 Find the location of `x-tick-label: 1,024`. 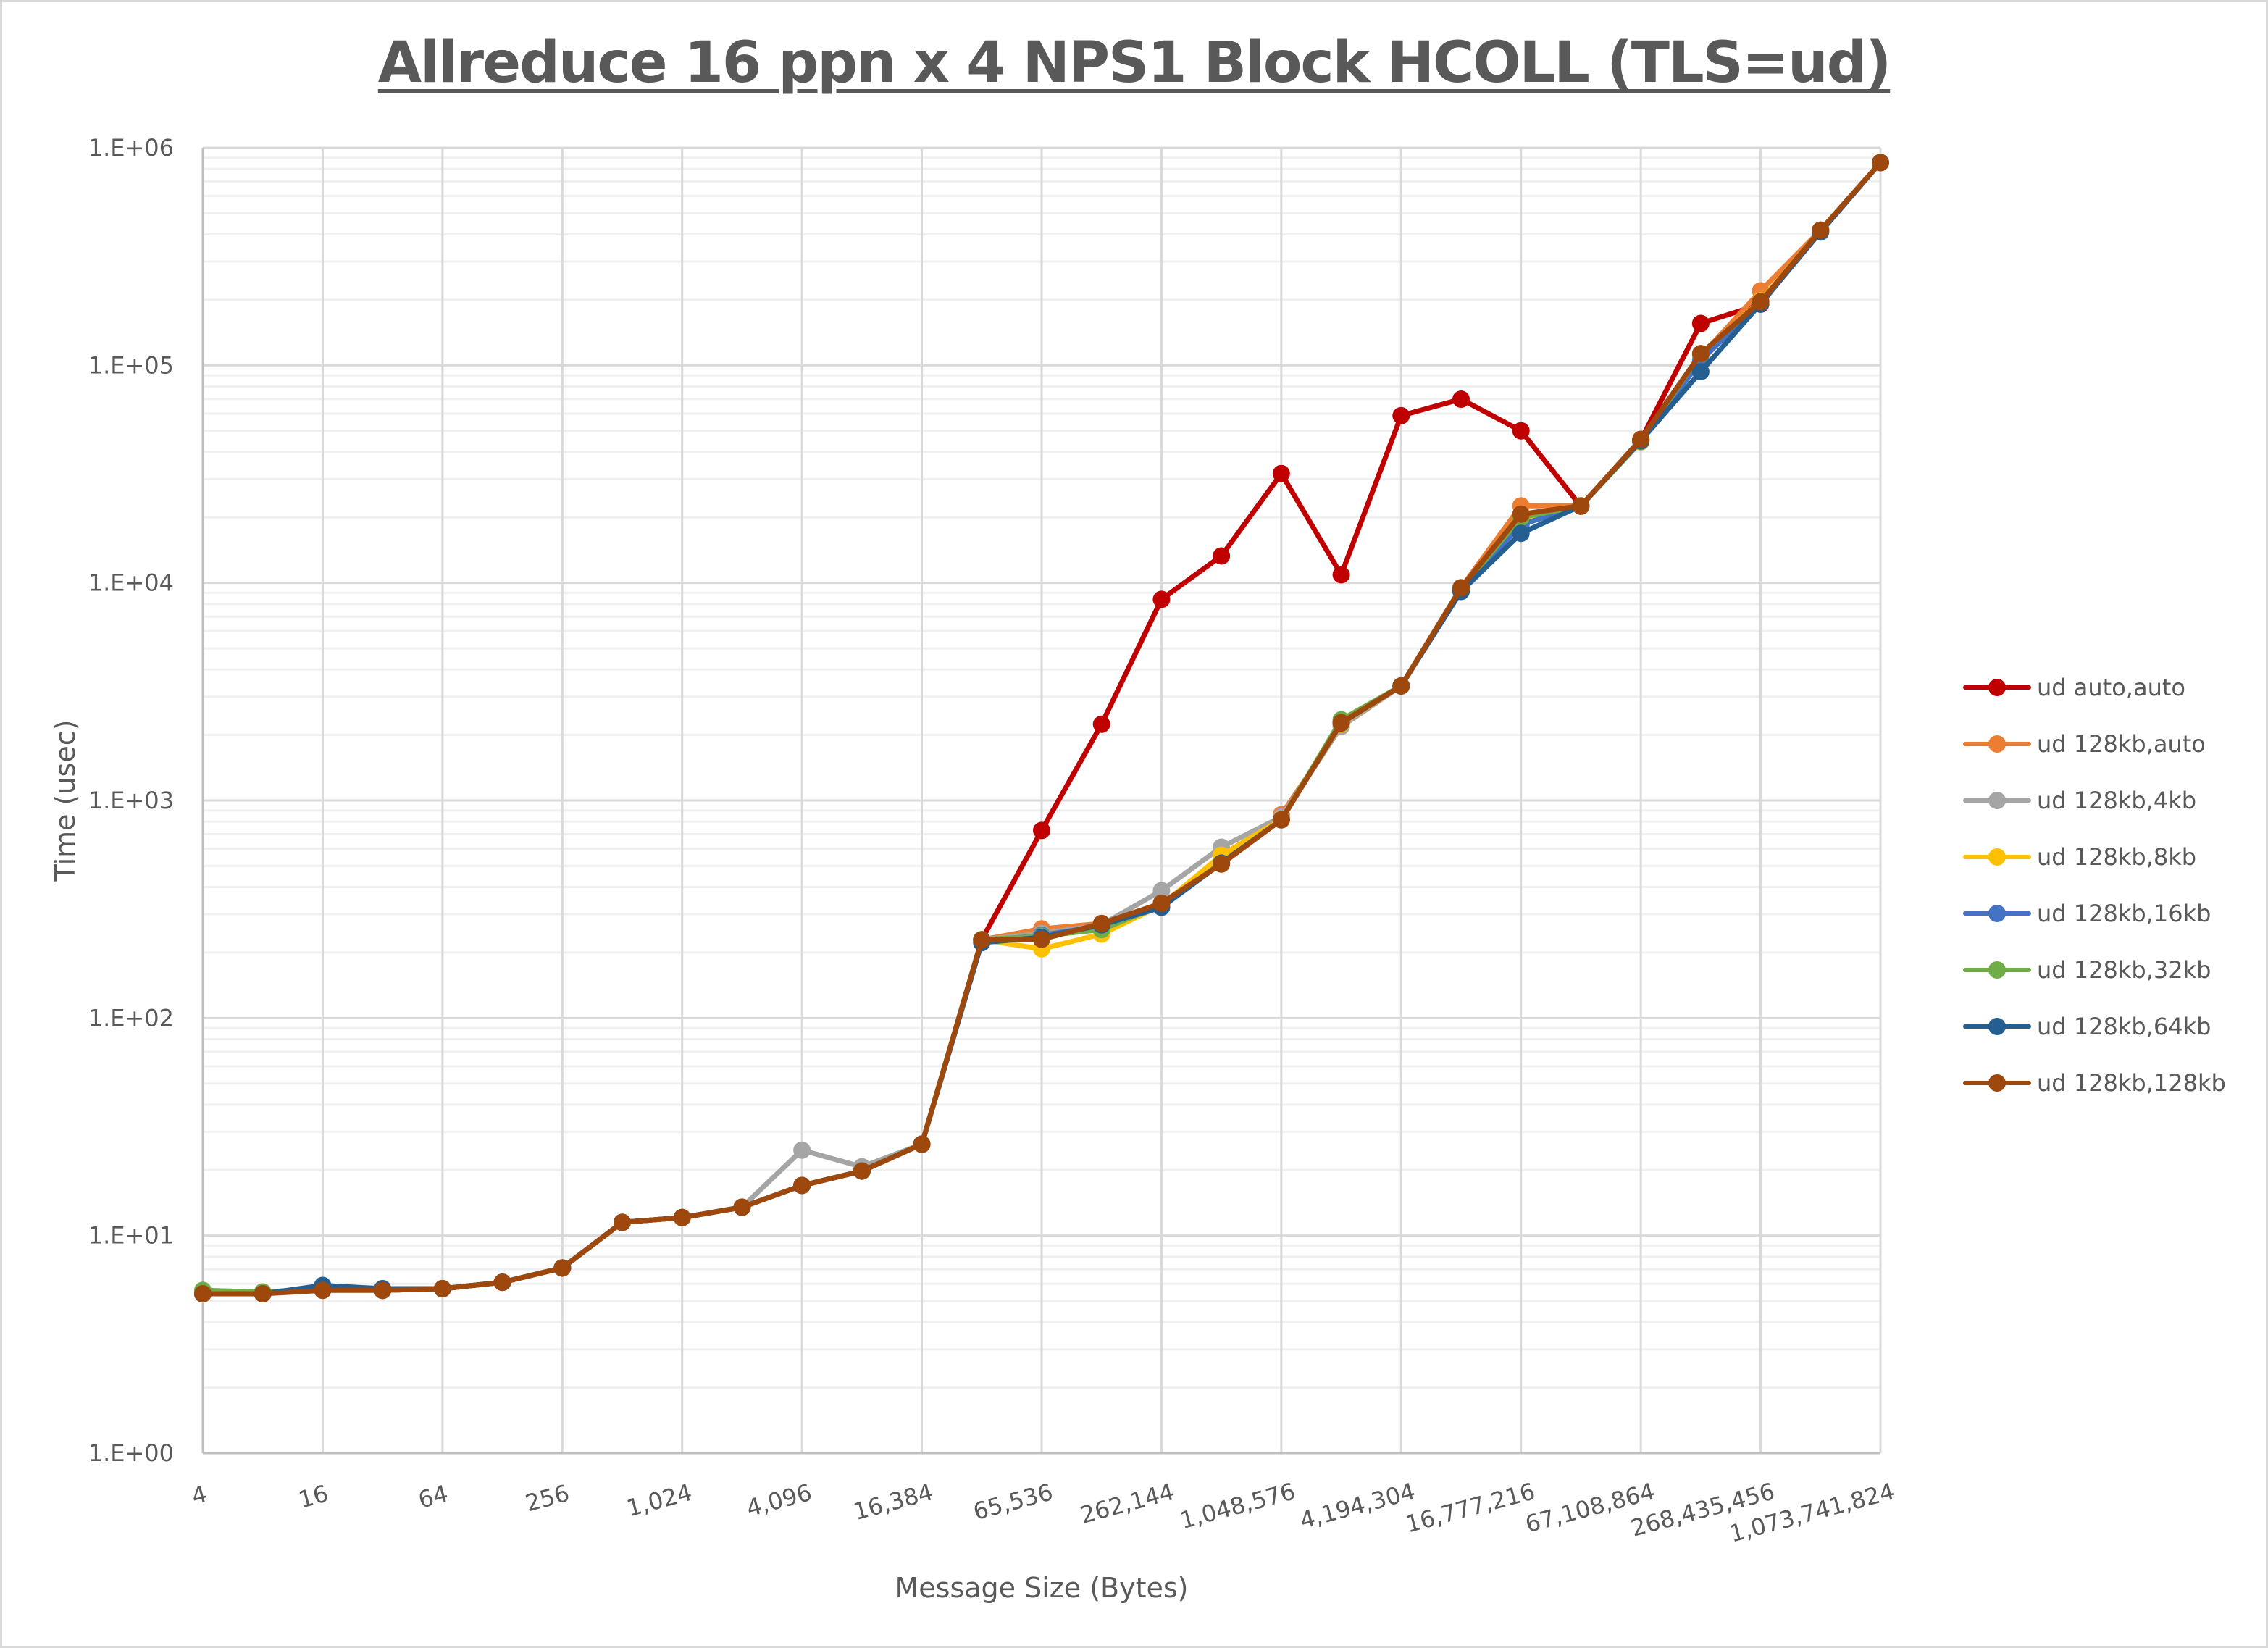

x-tick-label: 1,024 is located at coordinates (660, 1500).